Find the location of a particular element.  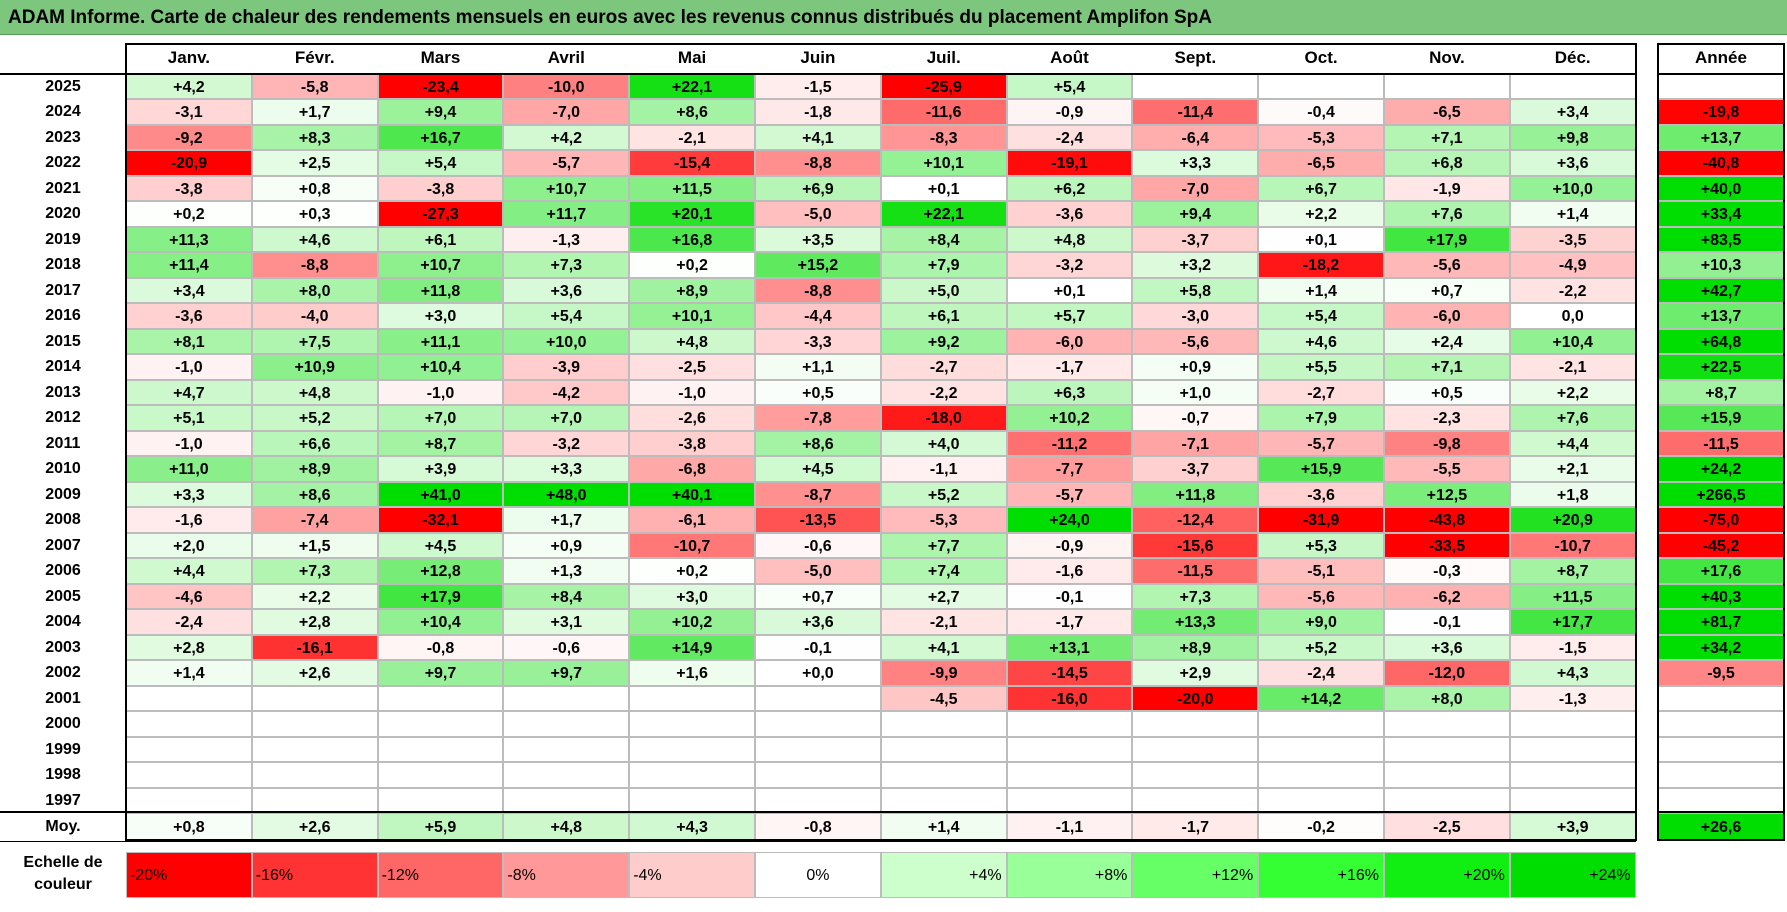

heatmap-cell: +15,2 is located at coordinates (818, 265).